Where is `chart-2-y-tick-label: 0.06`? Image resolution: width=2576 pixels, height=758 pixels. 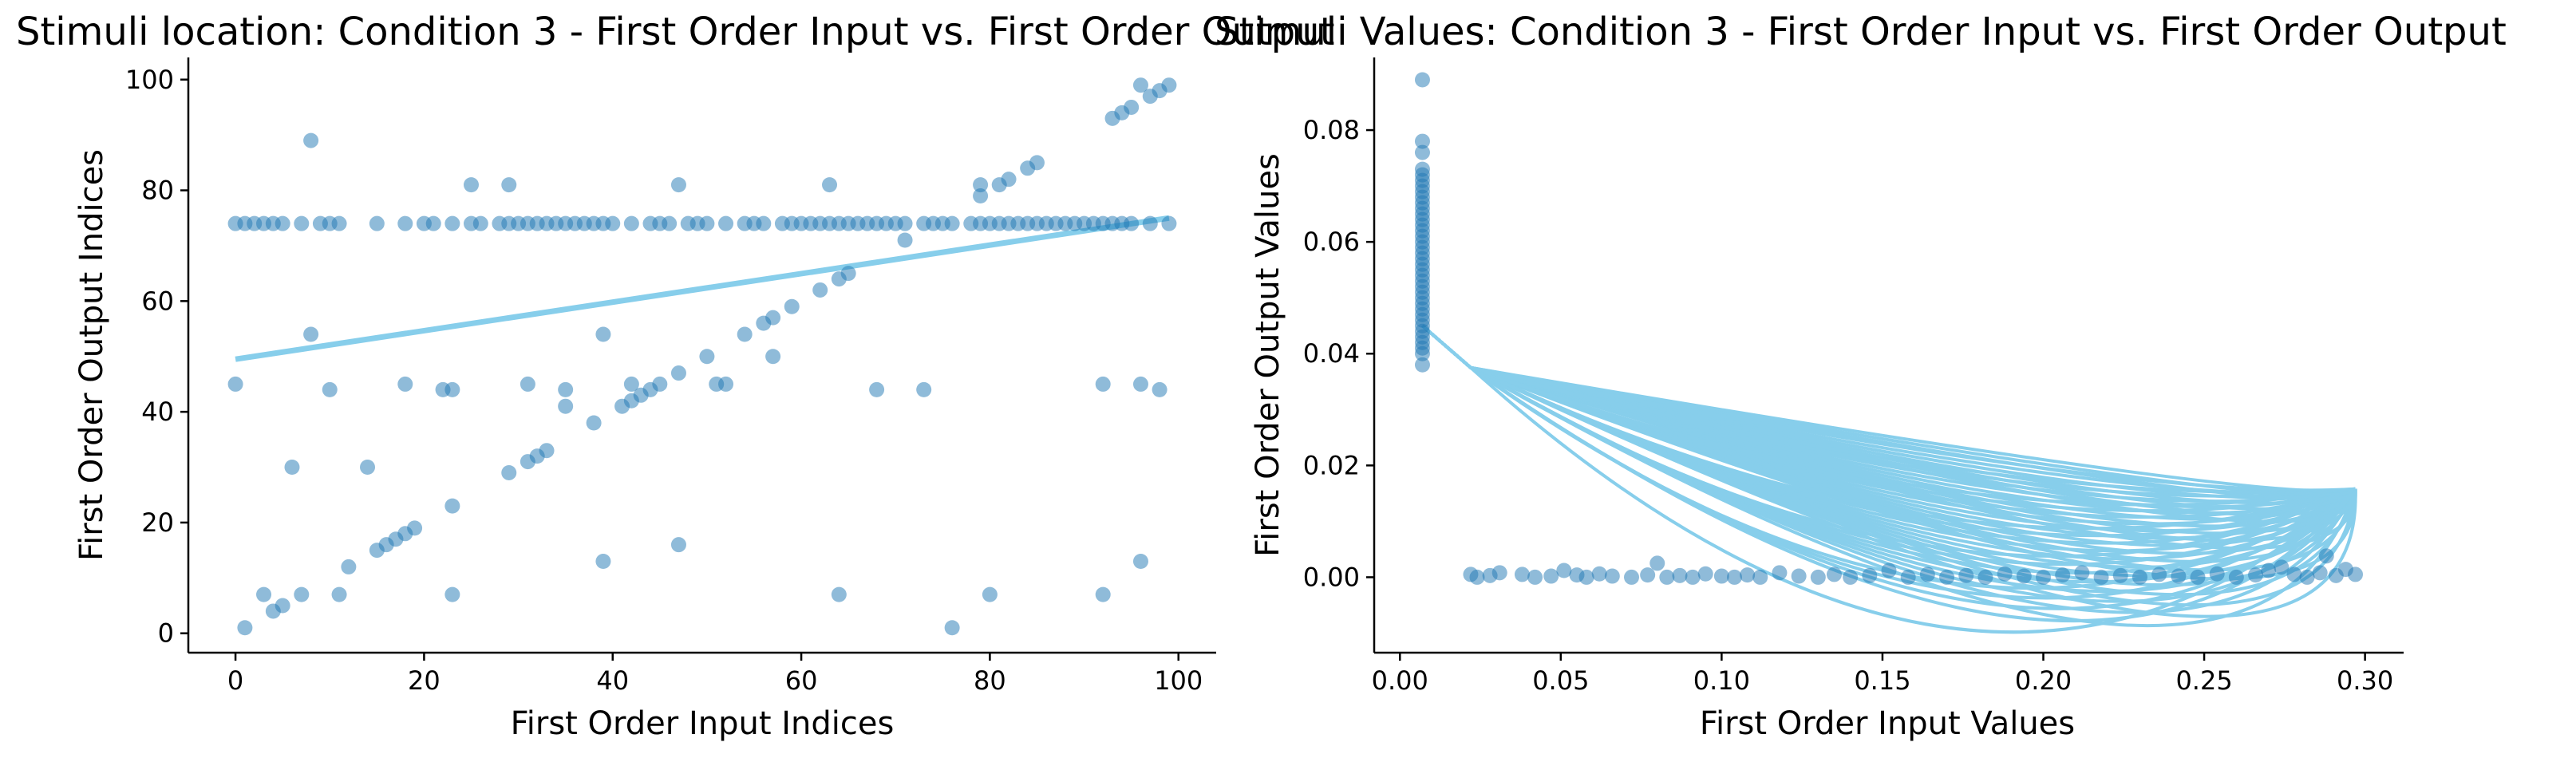
chart-2-y-tick-label: 0.06 is located at coordinates (1331, 242).